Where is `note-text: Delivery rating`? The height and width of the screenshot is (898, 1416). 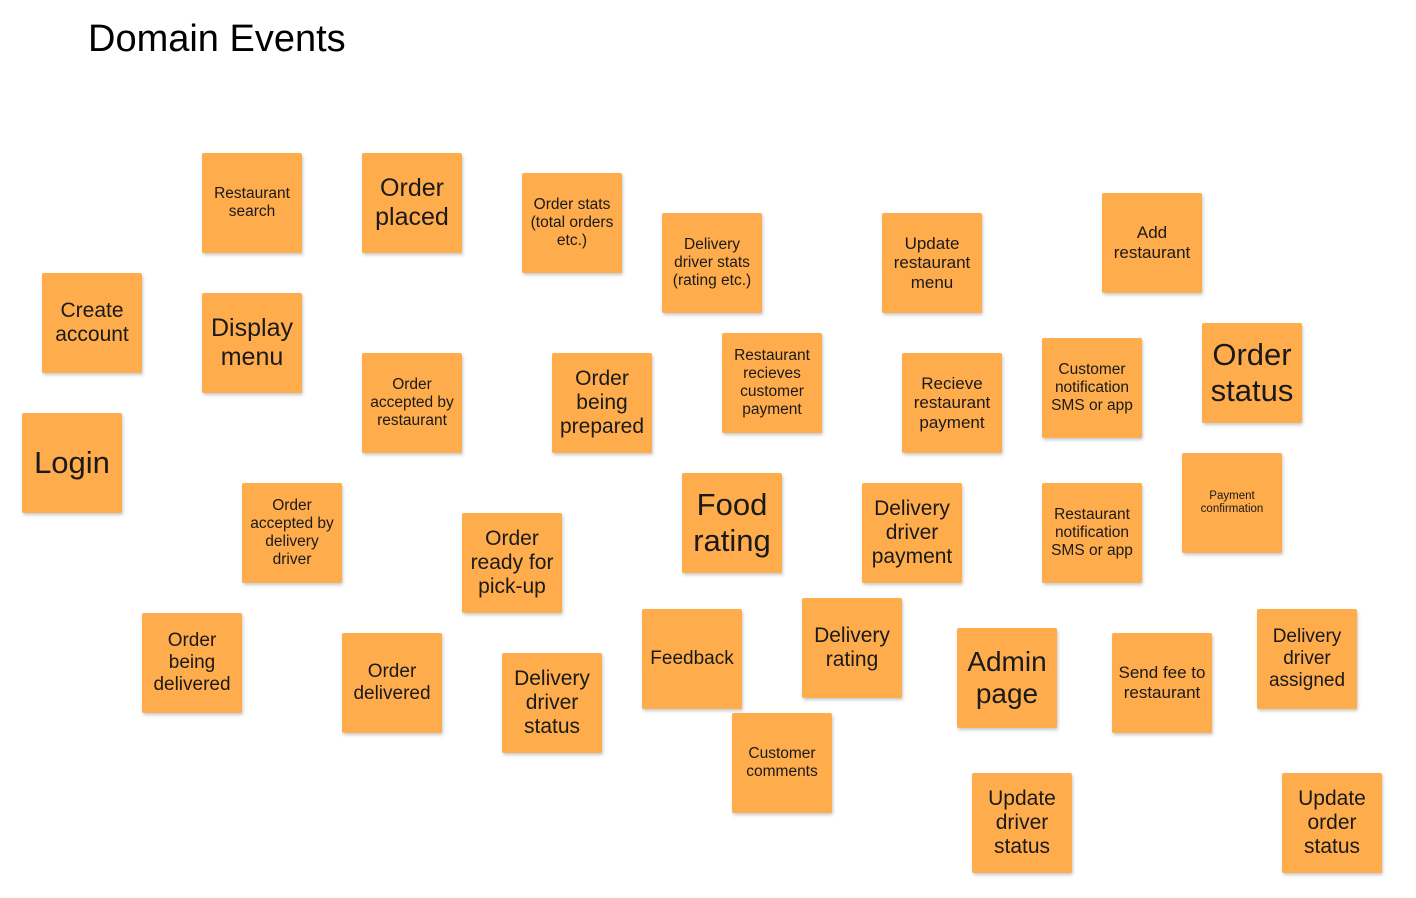
note-text: Delivery rating is located at coordinates (852, 647).